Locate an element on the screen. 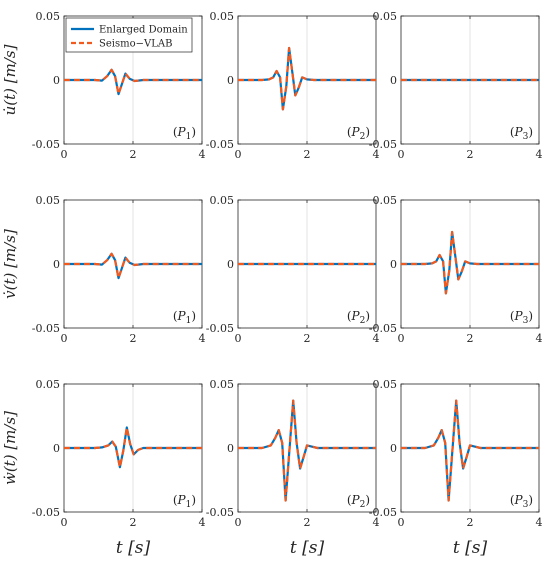  panel-r0c1-series-seismo-vlab is located at coordinates (307, 78).